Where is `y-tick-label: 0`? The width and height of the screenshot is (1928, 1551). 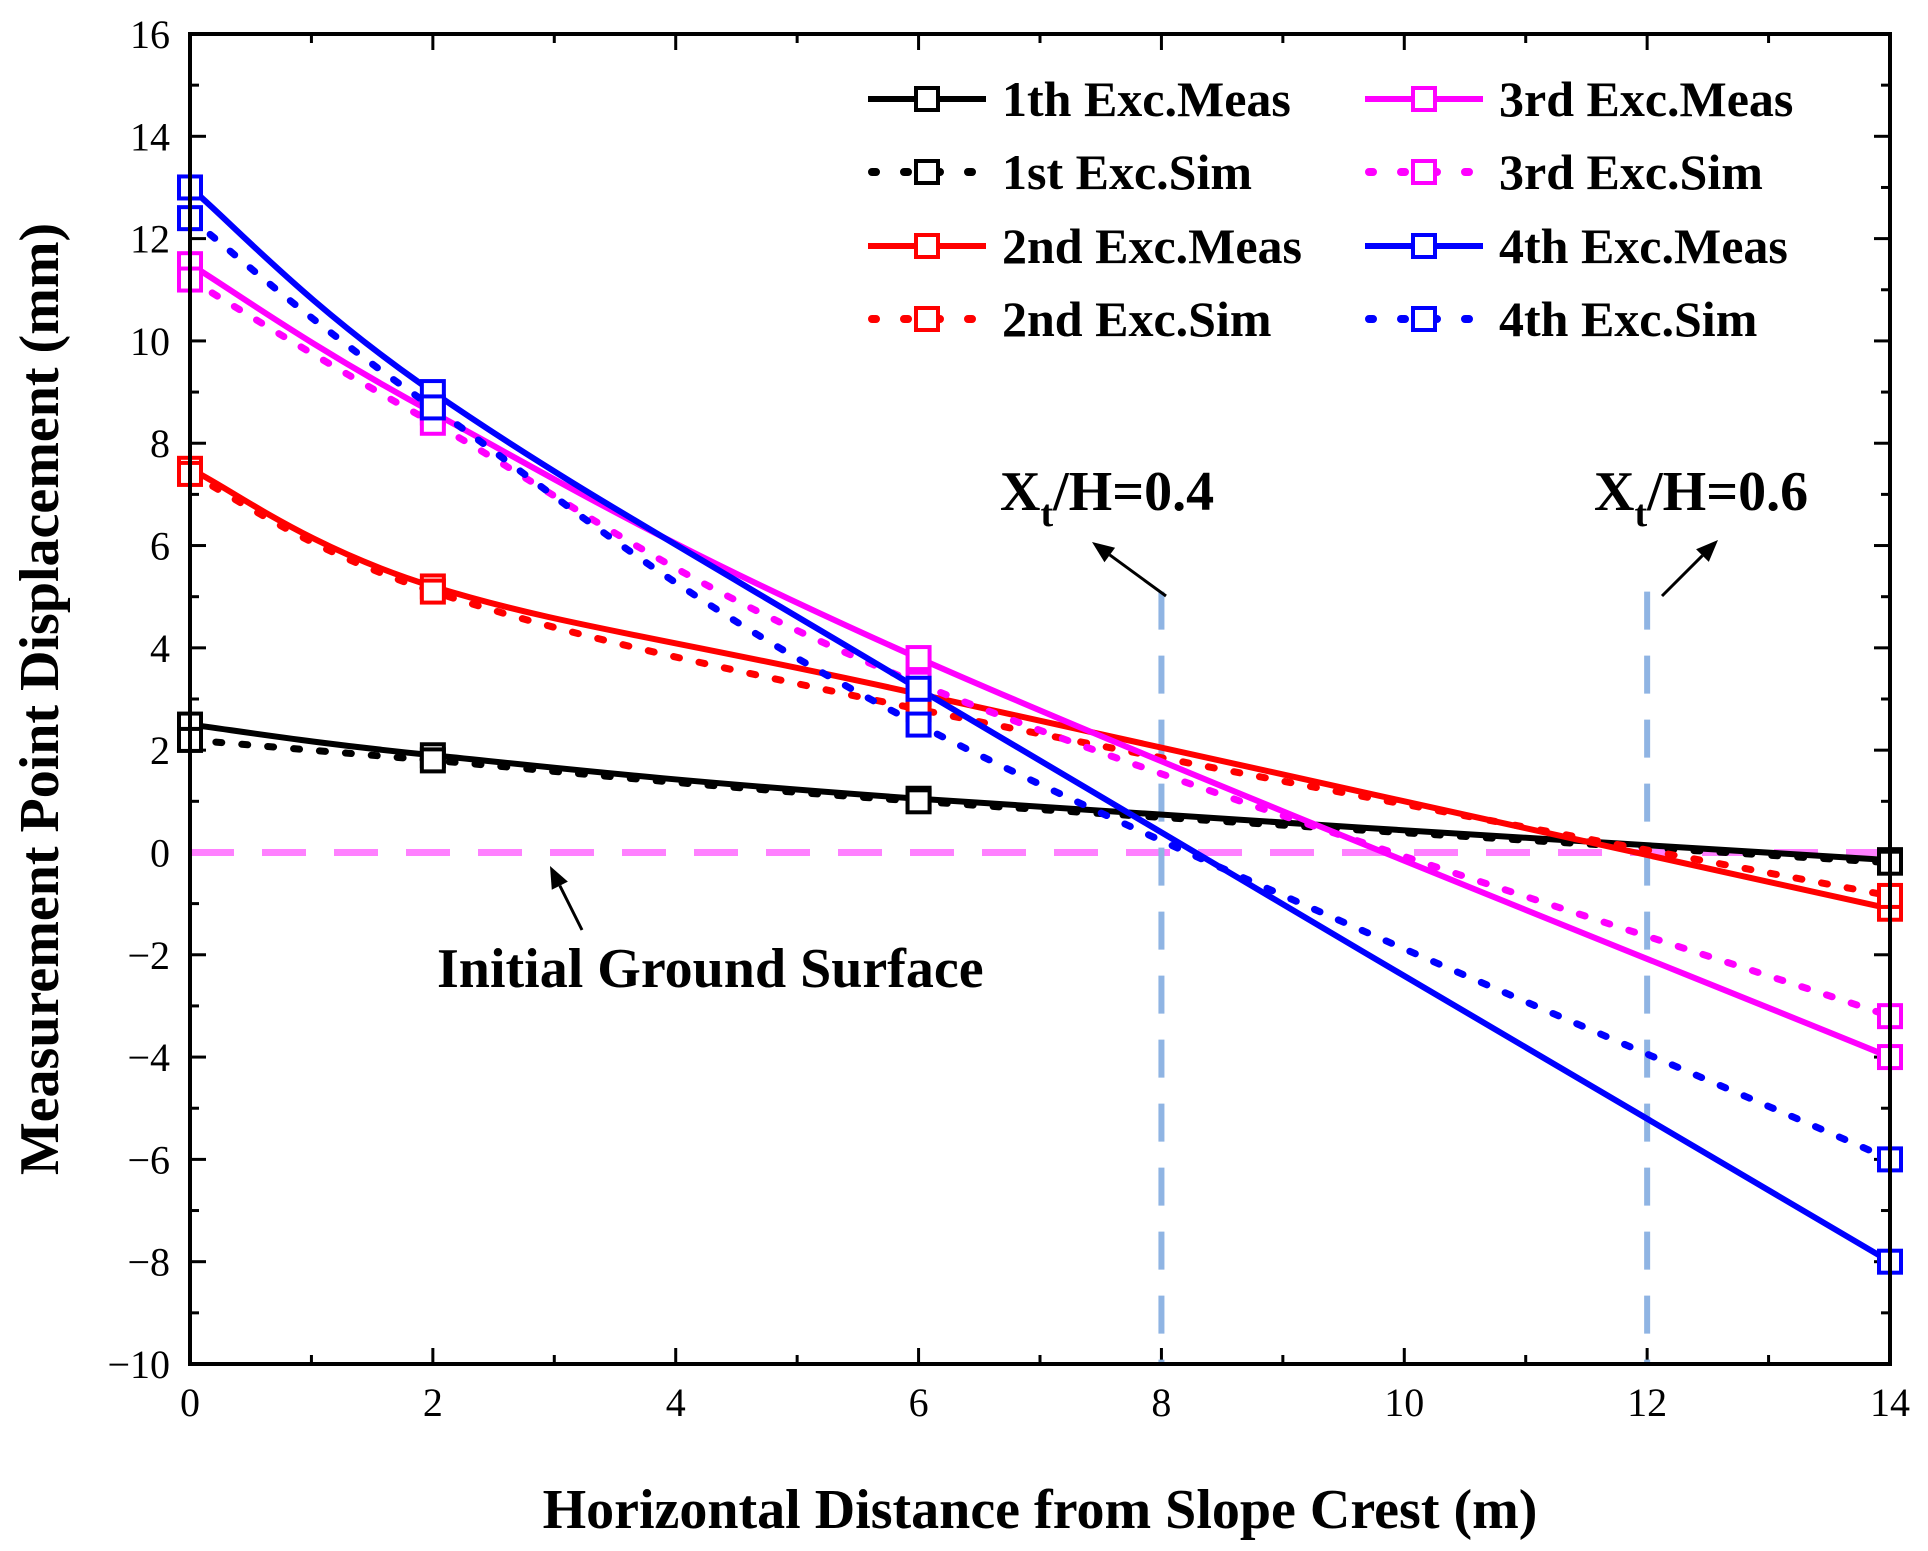
y-tick-label: 0 is located at coordinates (160, 852).